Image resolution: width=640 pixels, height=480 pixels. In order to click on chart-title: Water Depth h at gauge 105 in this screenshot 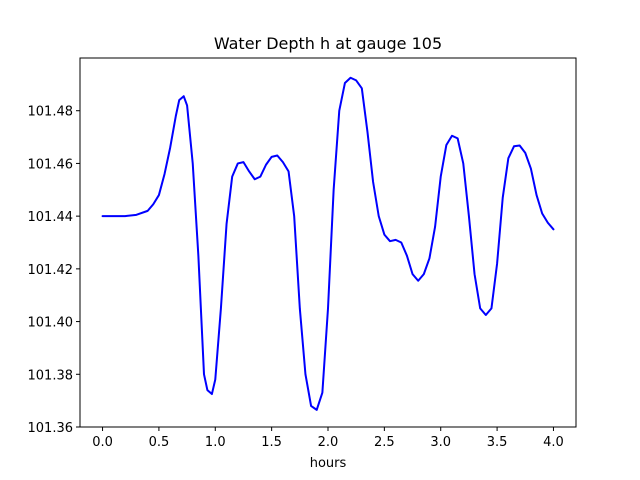, I will do `click(328, 43)`.